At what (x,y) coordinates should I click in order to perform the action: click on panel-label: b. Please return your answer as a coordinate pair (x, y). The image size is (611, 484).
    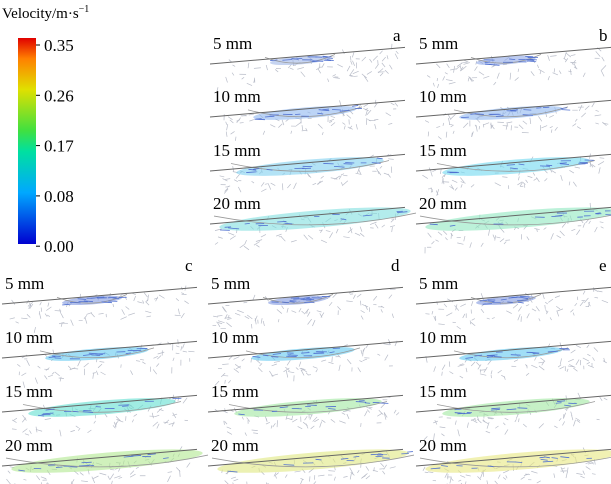
    Looking at the image, I should click on (603, 35).